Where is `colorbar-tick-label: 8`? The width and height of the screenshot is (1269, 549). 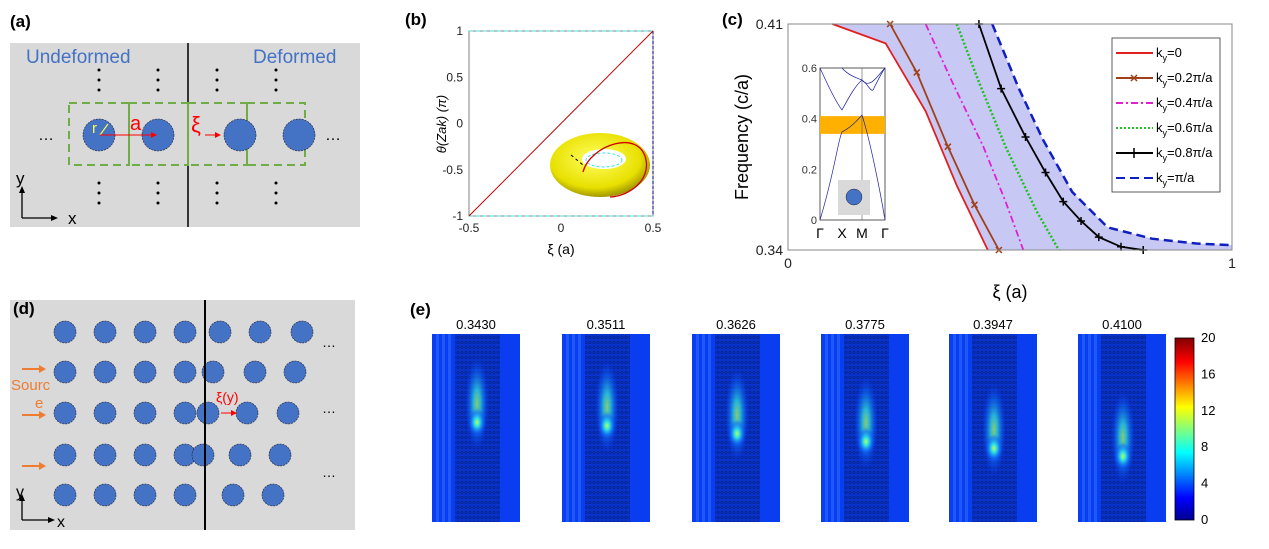 colorbar-tick-label: 8 is located at coordinates (1204, 446).